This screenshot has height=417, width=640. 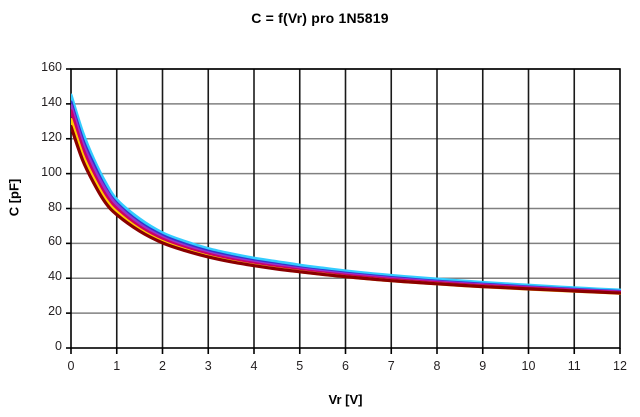 I want to click on y-tick-label: 80, so click(x=55, y=206).